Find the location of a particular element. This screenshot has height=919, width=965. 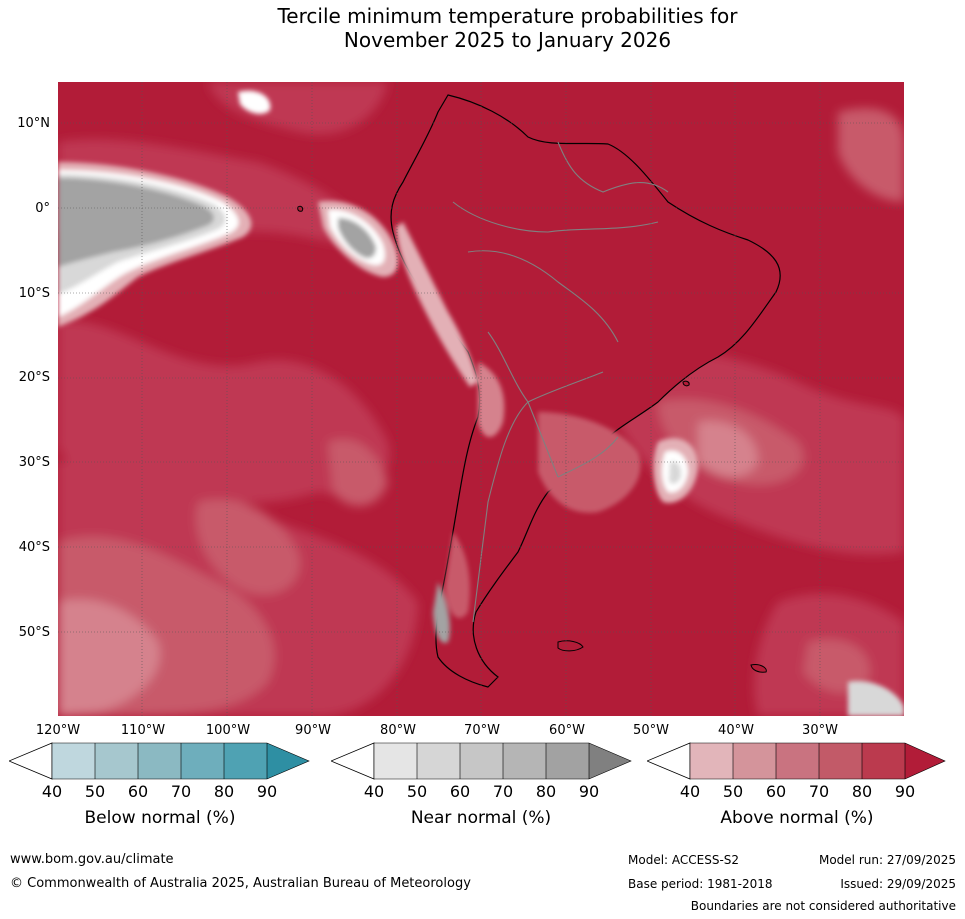

sw-atlantic-spot is located at coordinates (876, 698).